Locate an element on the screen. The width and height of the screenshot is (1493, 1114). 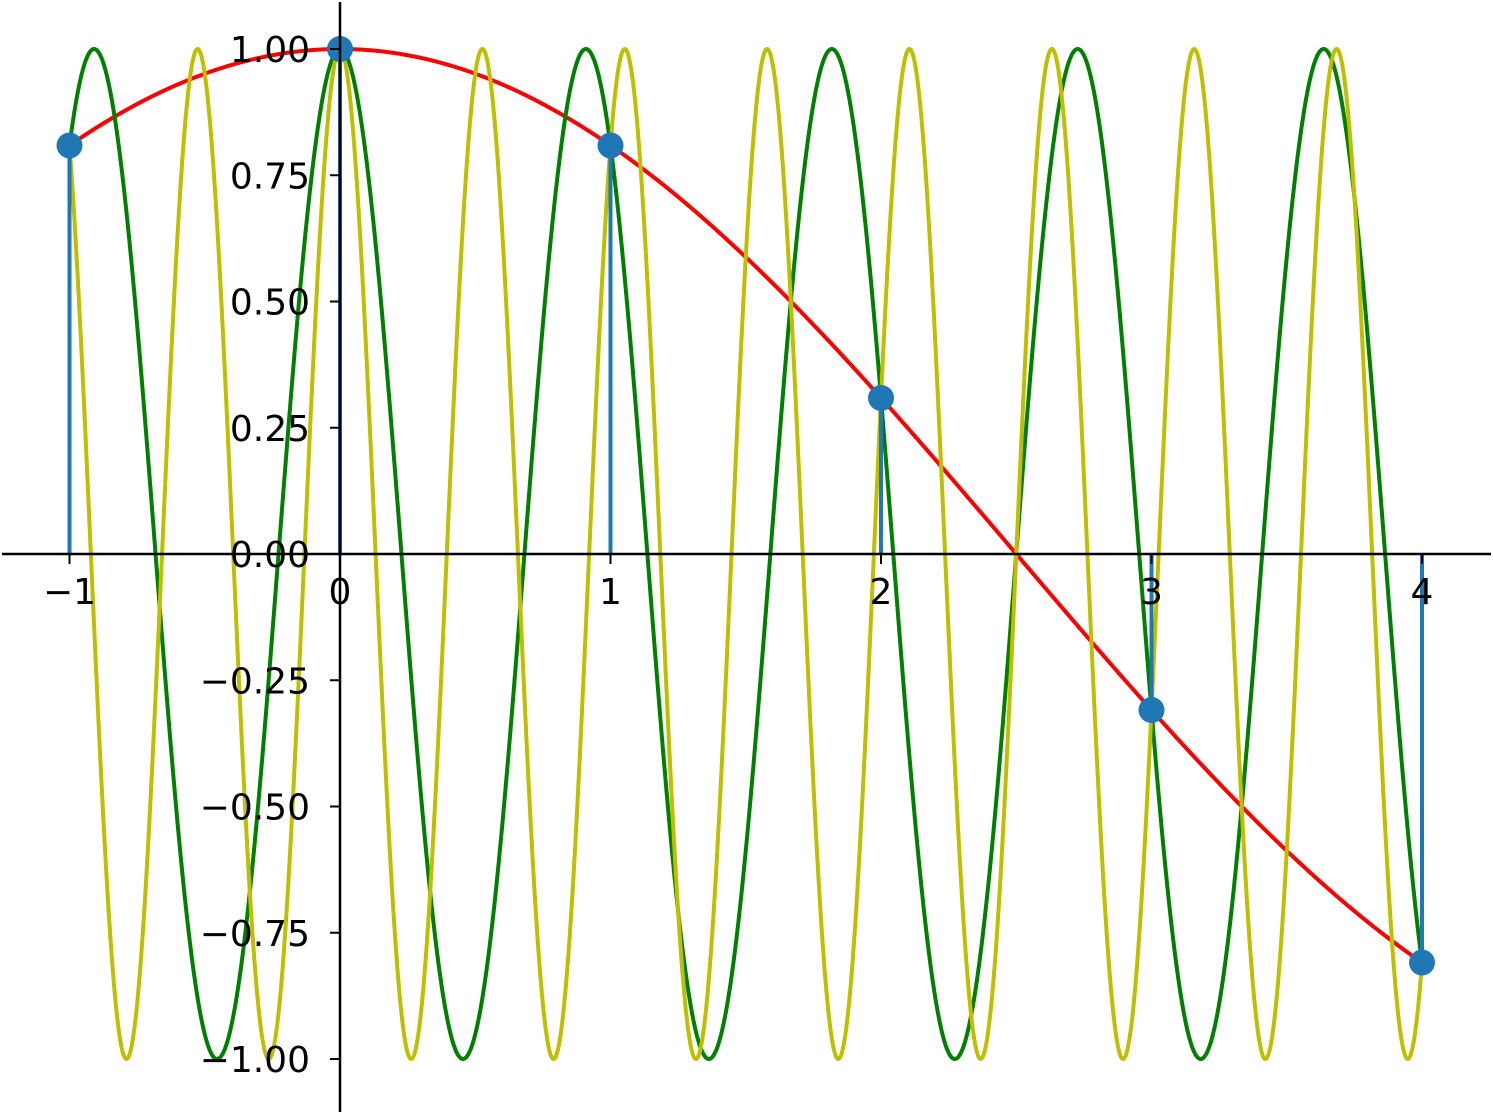
x-tick-label: 1 is located at coordinates (610, 592).